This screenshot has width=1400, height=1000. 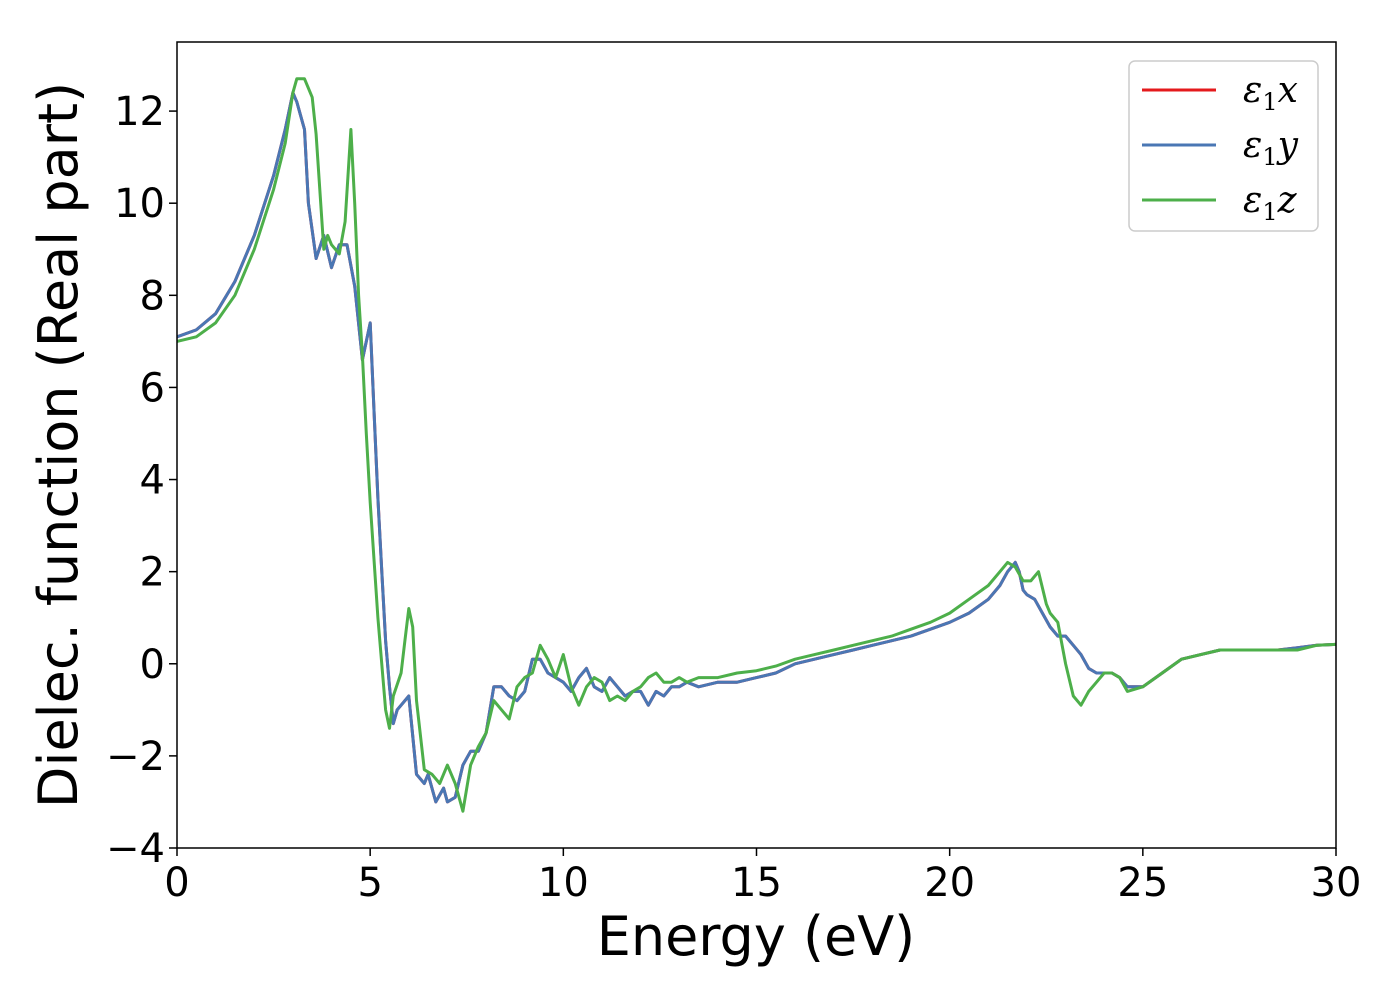 I want to click on legend: ε1x ε1y ε1z, so click(x=1223, y=146).